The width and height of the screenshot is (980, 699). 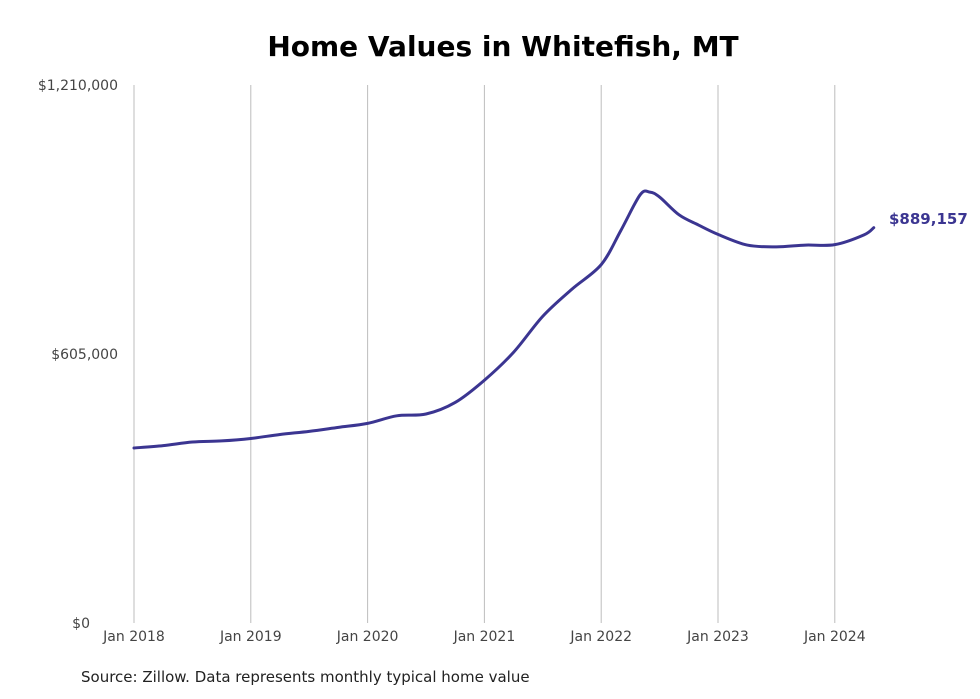 I want to click on x-tick-label: Jan 2019, so click(x=250, y=637).